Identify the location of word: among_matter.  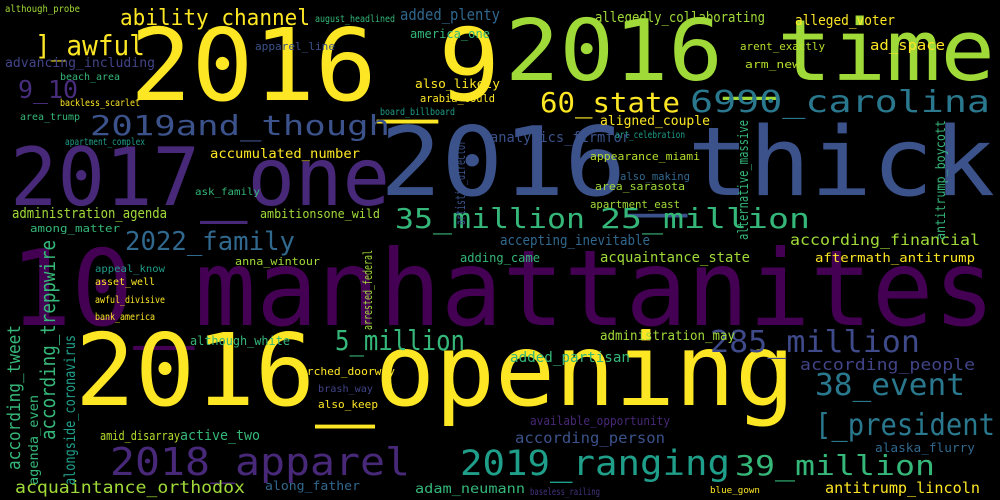
(75, 228).